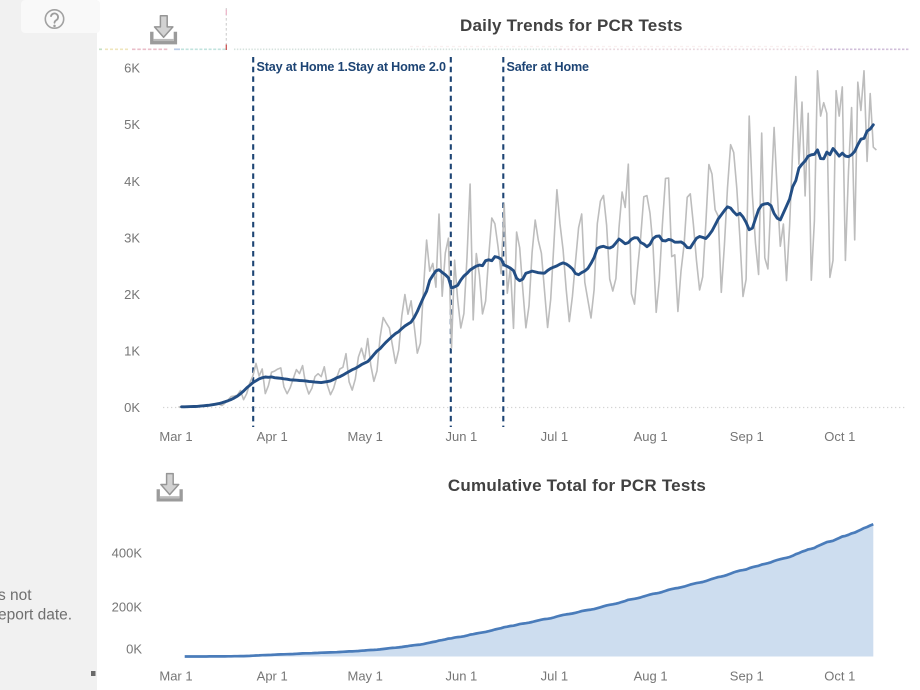 This screenshot has width=920, height=690. What do you see at coordinates (548, 67) in the screenshot?
I see `svg-text: Safer at Home` at bounding box center [548, 67].